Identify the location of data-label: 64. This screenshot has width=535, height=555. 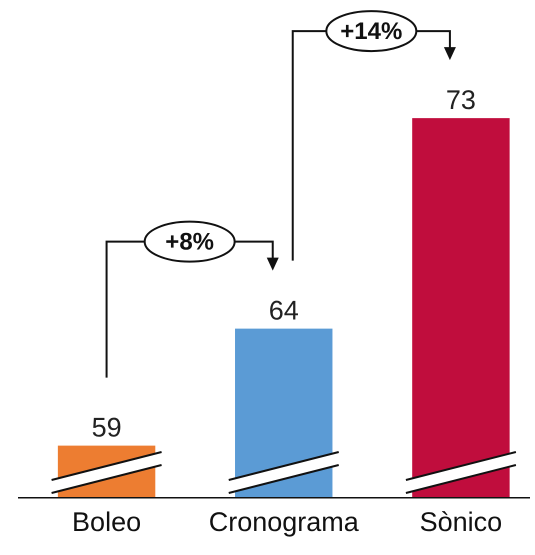
(283, 311).